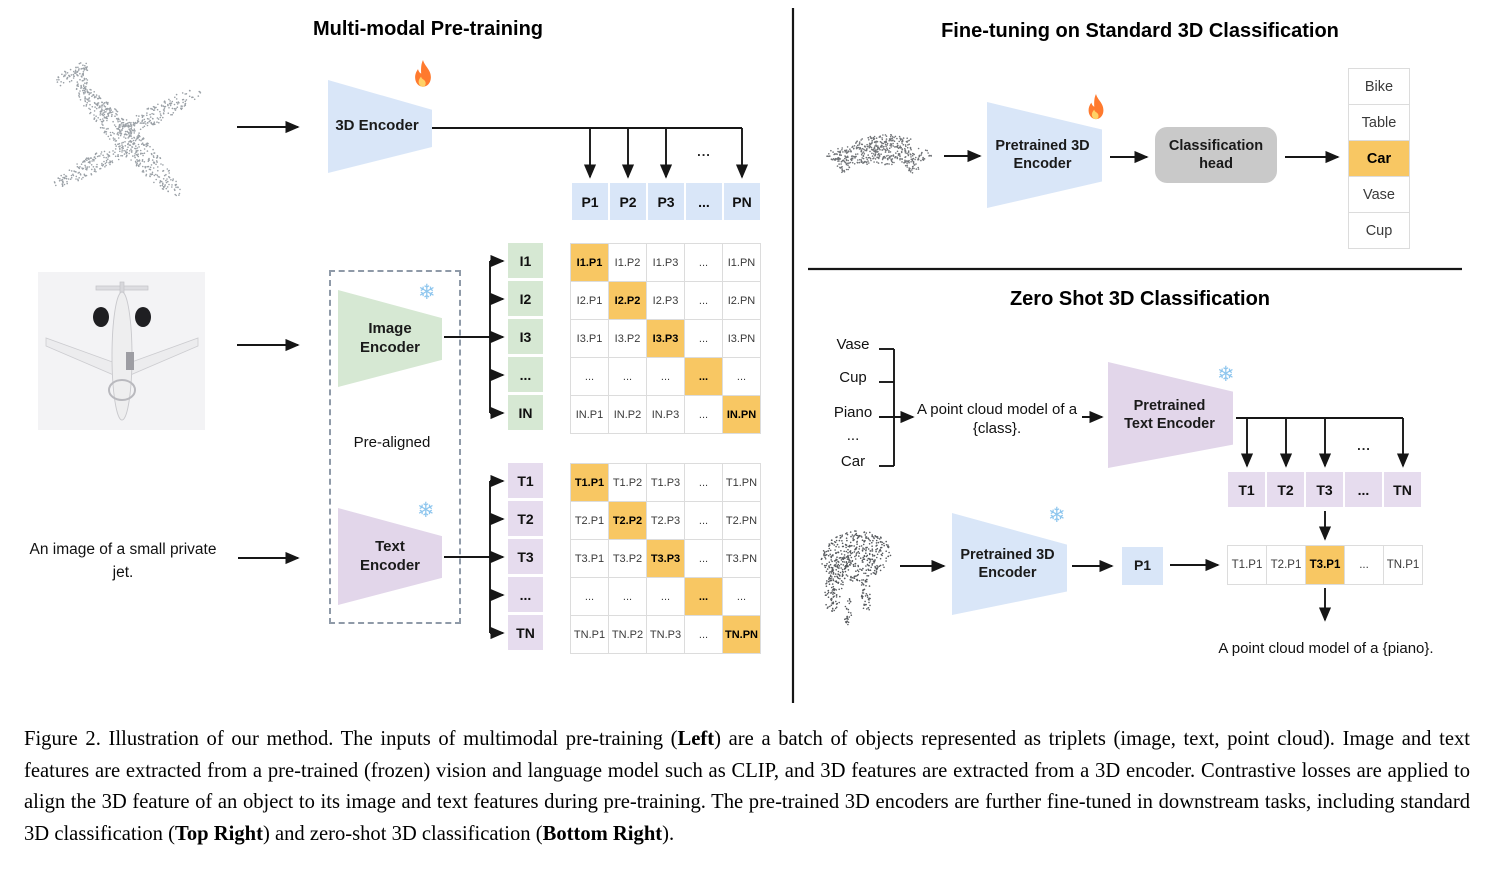  I want to click on matrix-cell: T1.PN, so click(741, 482).